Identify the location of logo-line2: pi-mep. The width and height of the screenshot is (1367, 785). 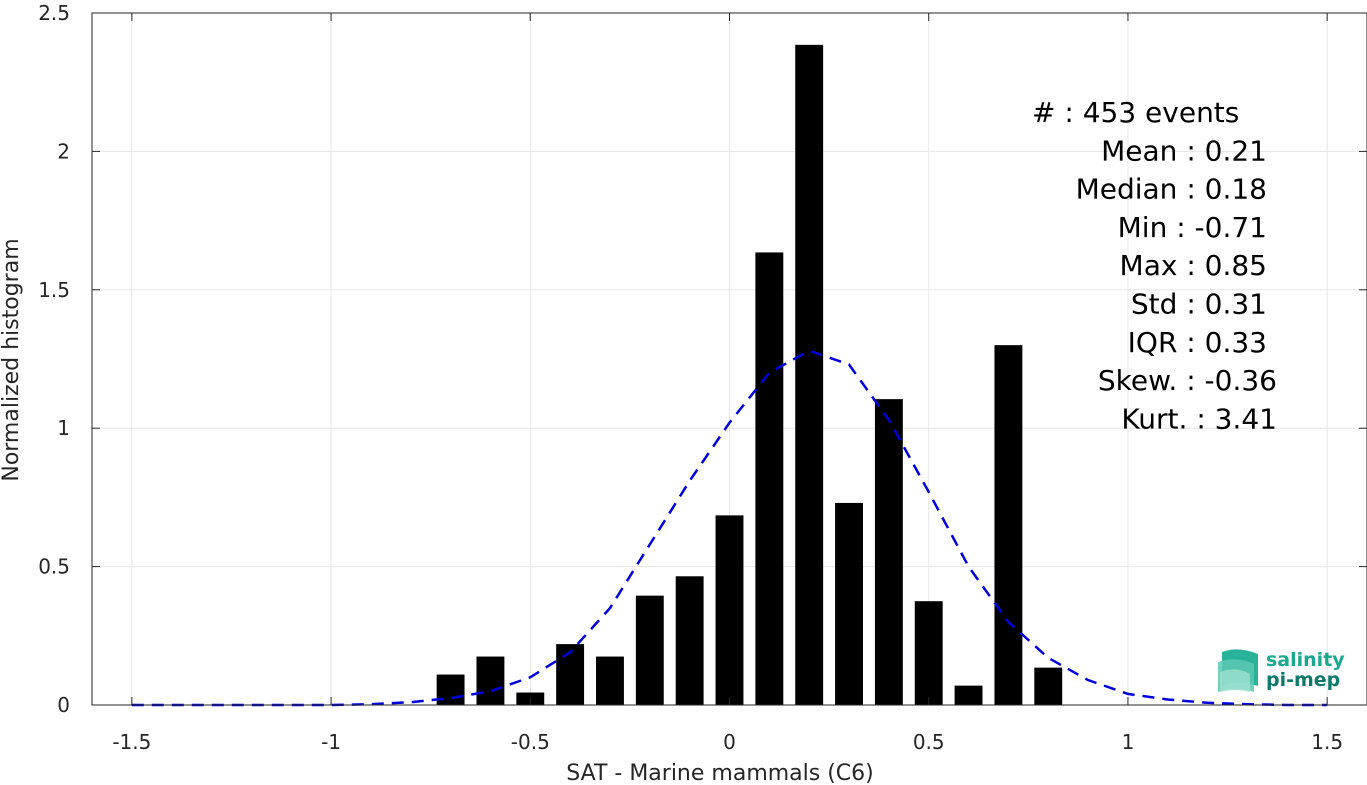
(1303, 680).